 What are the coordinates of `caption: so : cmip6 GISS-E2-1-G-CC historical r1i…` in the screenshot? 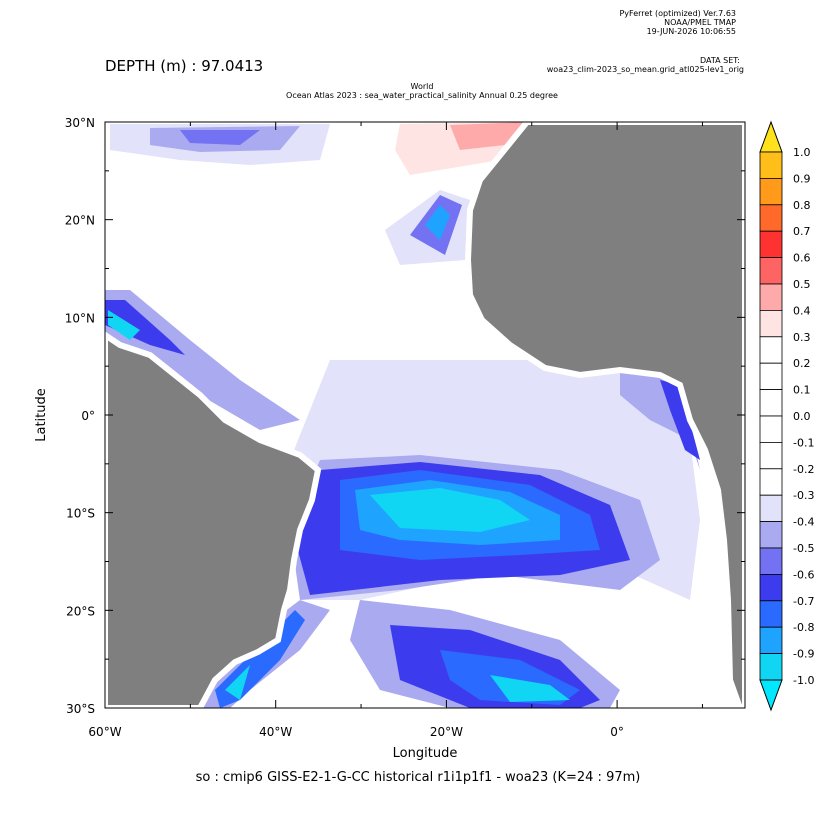 It's located at (418, 777).